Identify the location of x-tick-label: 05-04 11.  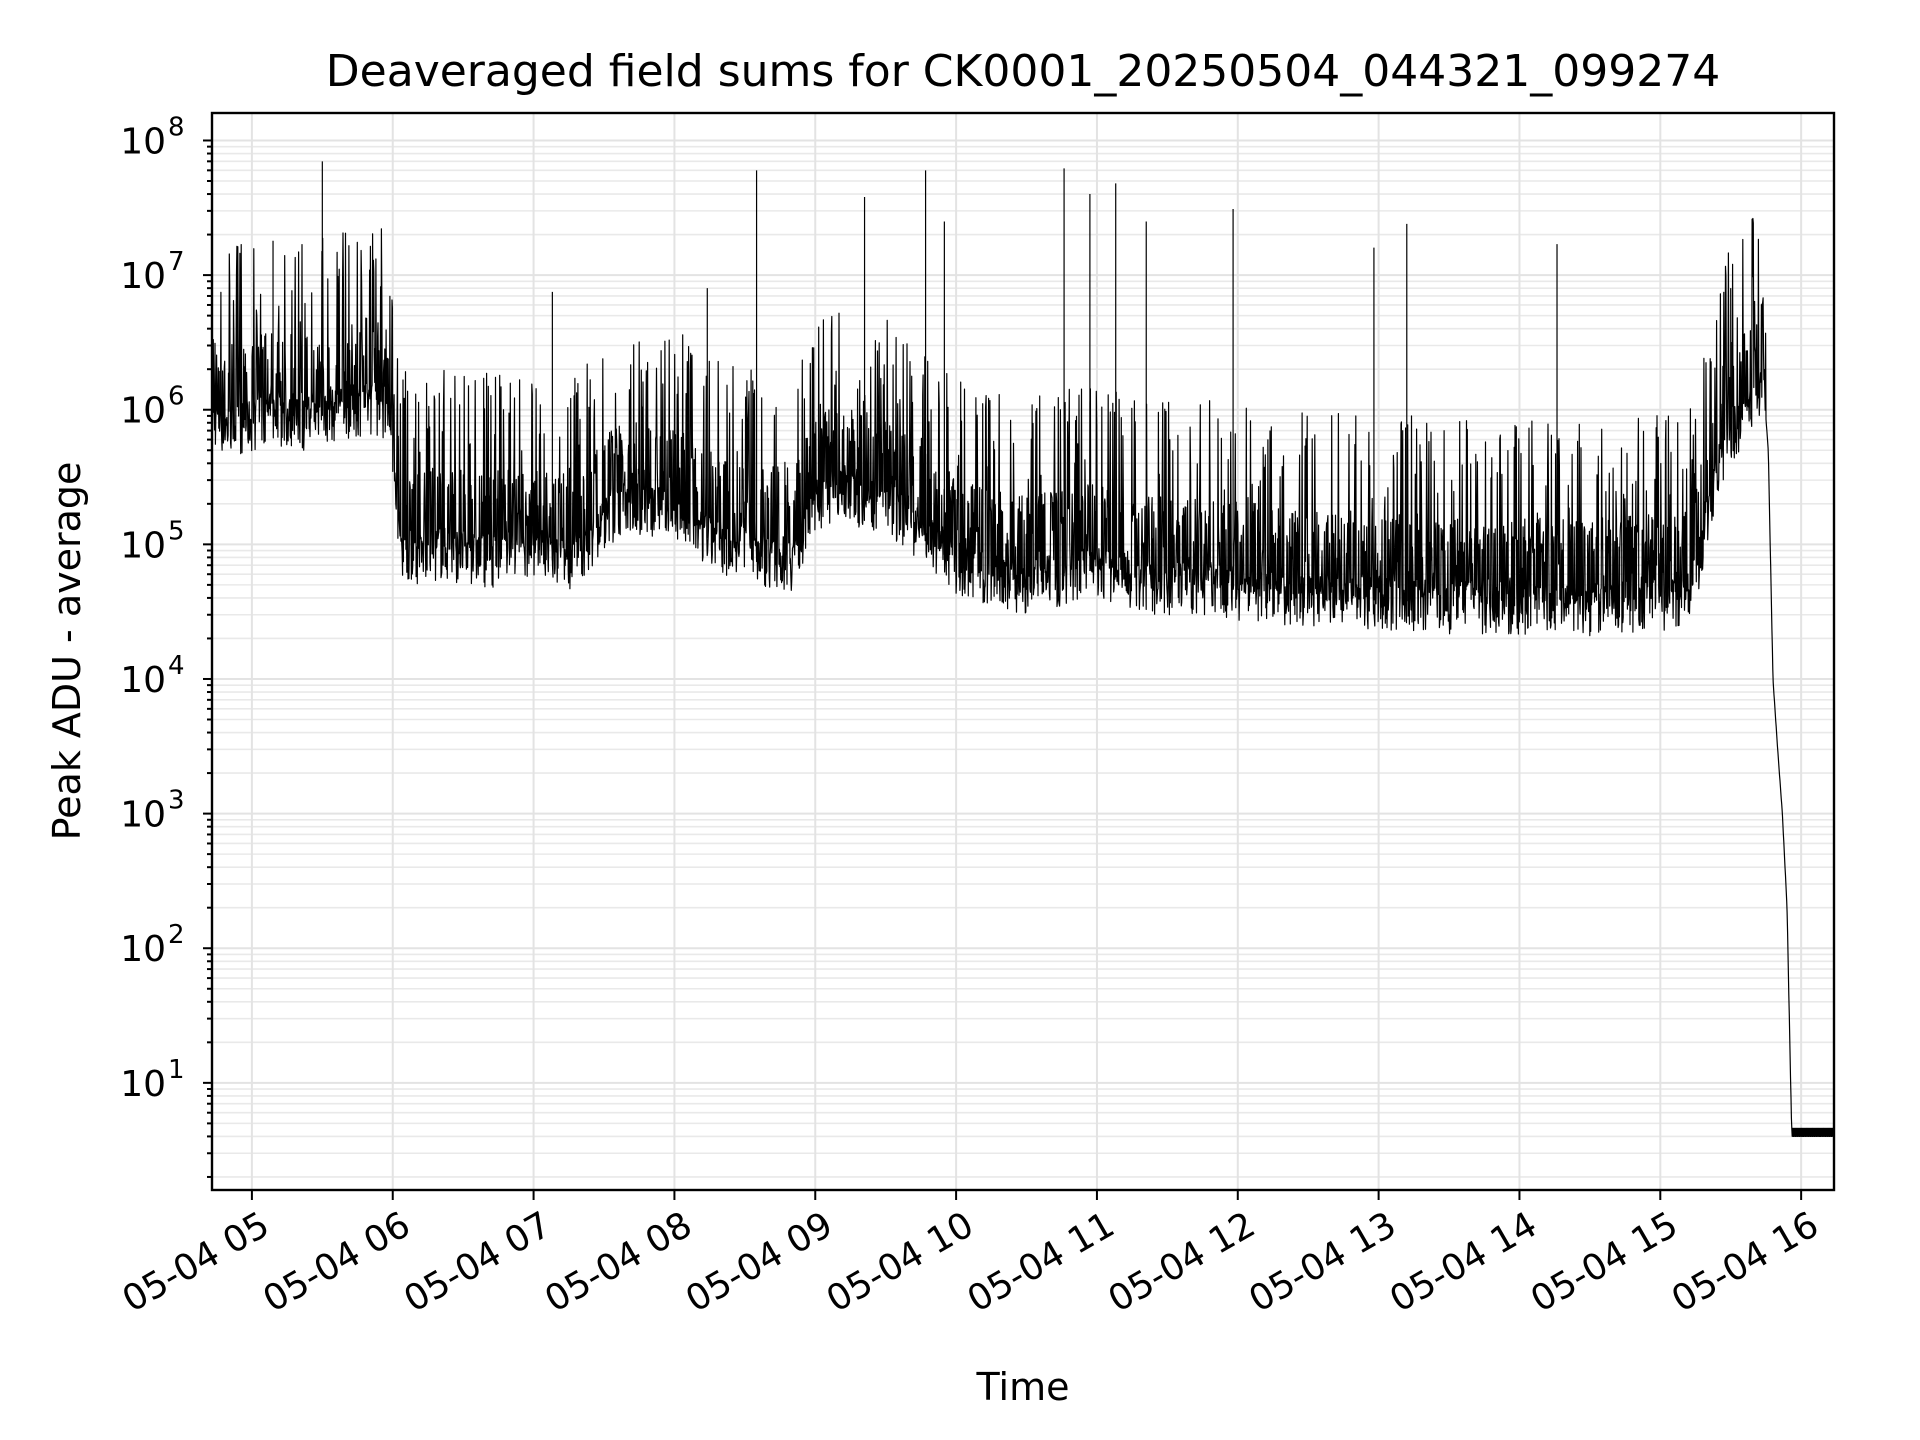
(1041, 1262).